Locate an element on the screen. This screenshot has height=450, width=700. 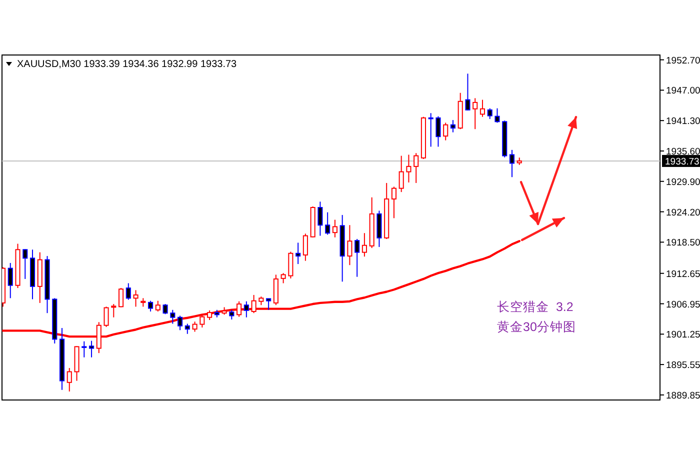
y-tick-label: 1906.95 is located at coordinates (683, 304).